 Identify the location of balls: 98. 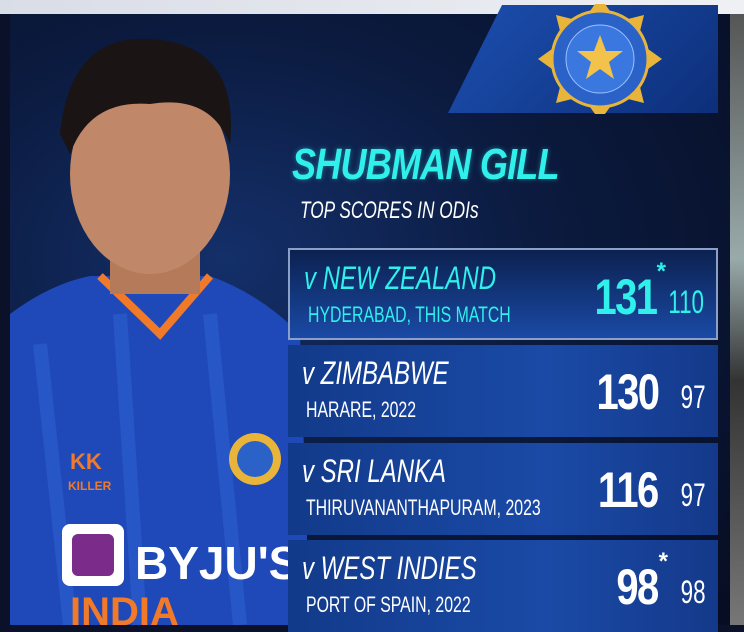
(693, 592).